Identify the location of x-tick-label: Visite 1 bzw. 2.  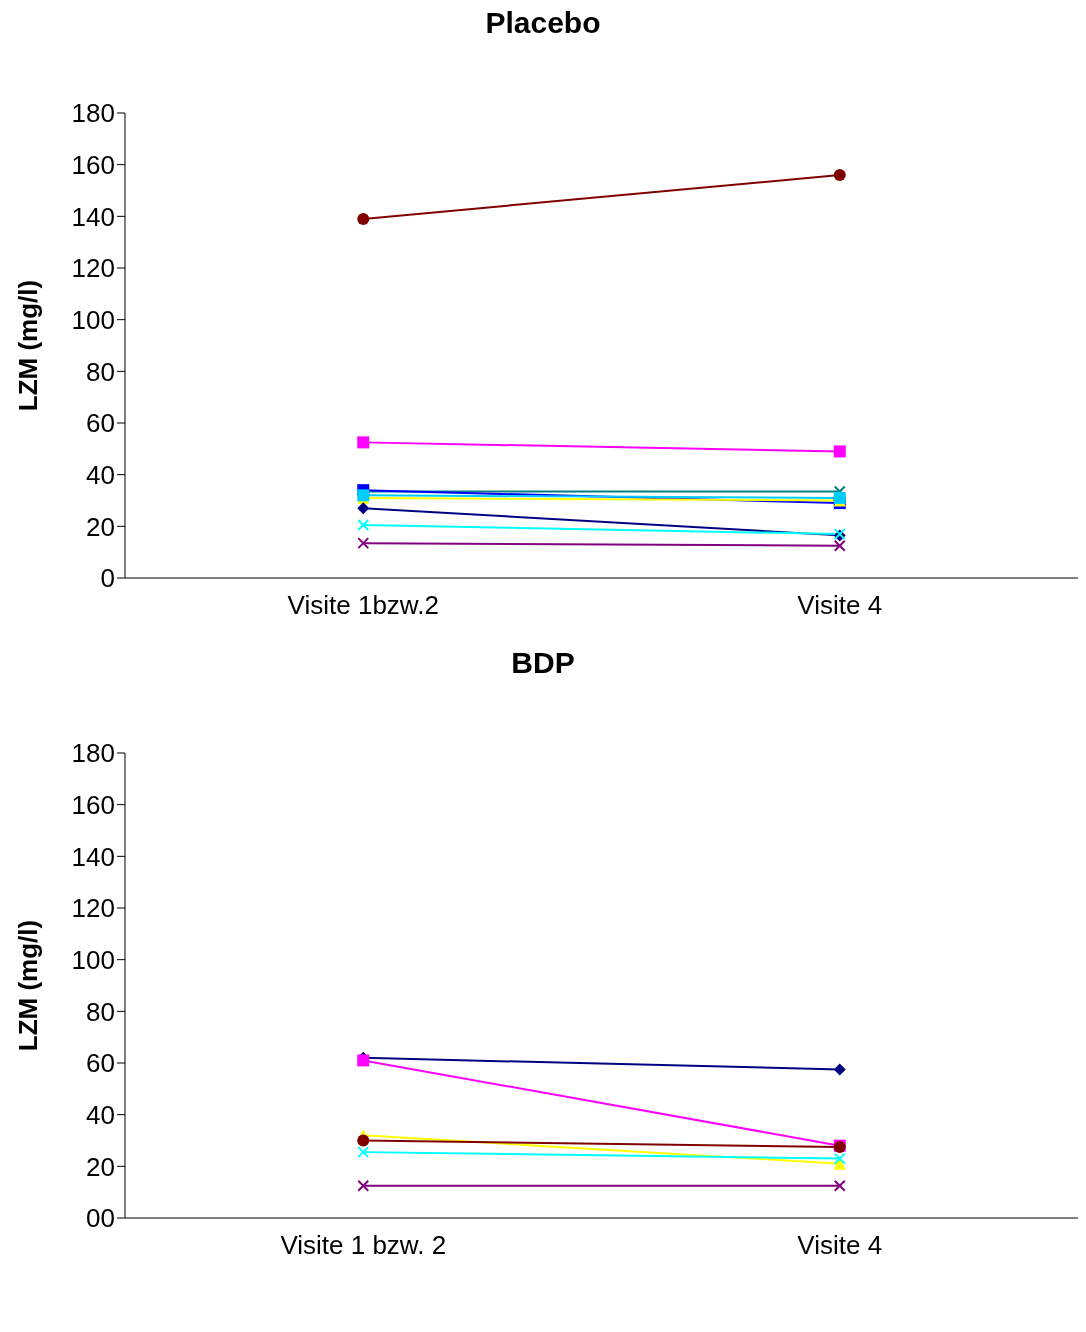
(363, 1245).